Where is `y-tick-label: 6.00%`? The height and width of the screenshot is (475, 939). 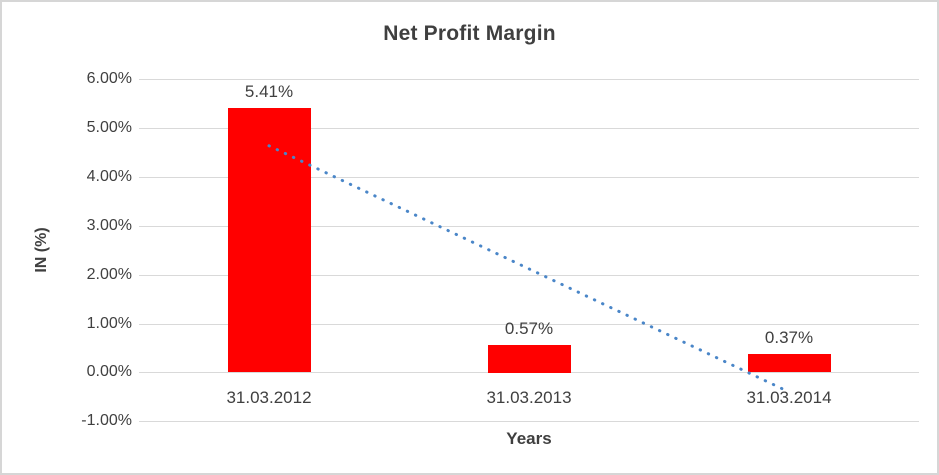
y-tick-label: 6.00% is located at coordinates (109, 78).